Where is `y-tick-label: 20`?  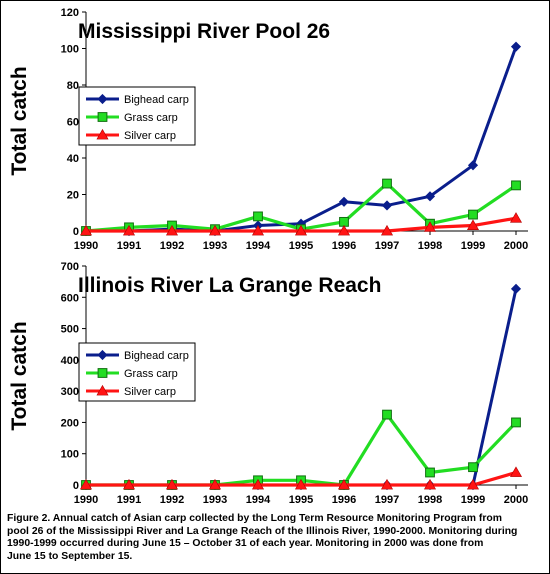
y-tick-label: 20 is located at coordinates (73, 196).